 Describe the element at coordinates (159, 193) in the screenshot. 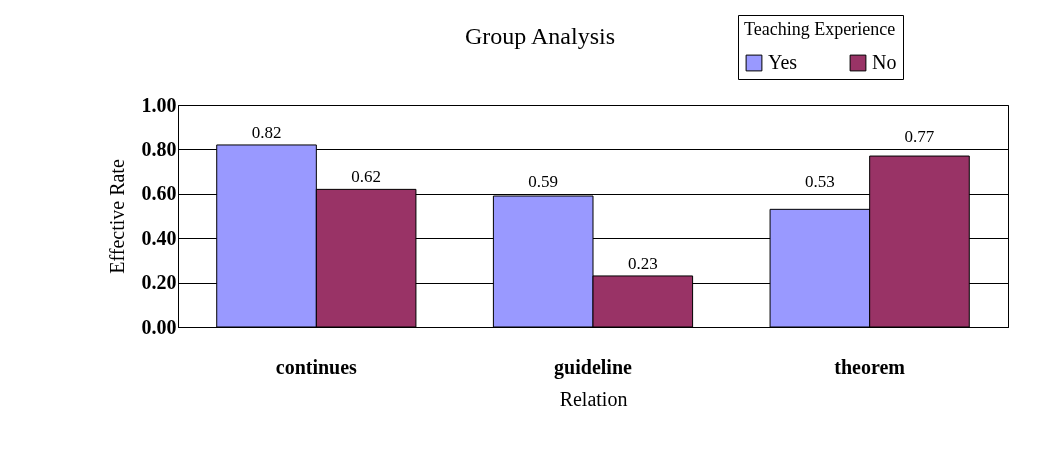

I see `y-tick-label: 0.60` at that location.